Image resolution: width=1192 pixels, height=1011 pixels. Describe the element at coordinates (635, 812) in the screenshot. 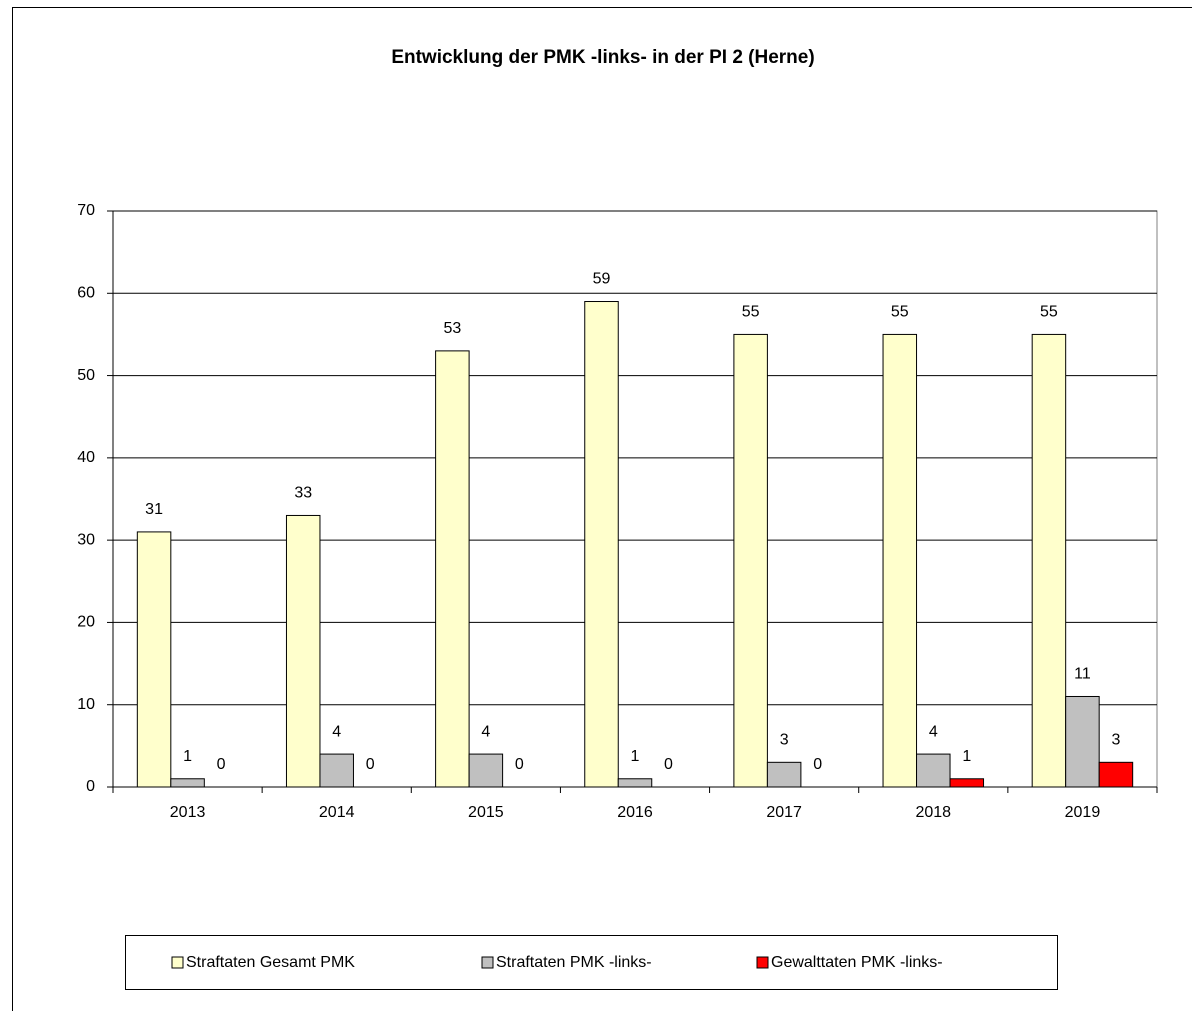

I see `x-tick-label: 2016` at that location.